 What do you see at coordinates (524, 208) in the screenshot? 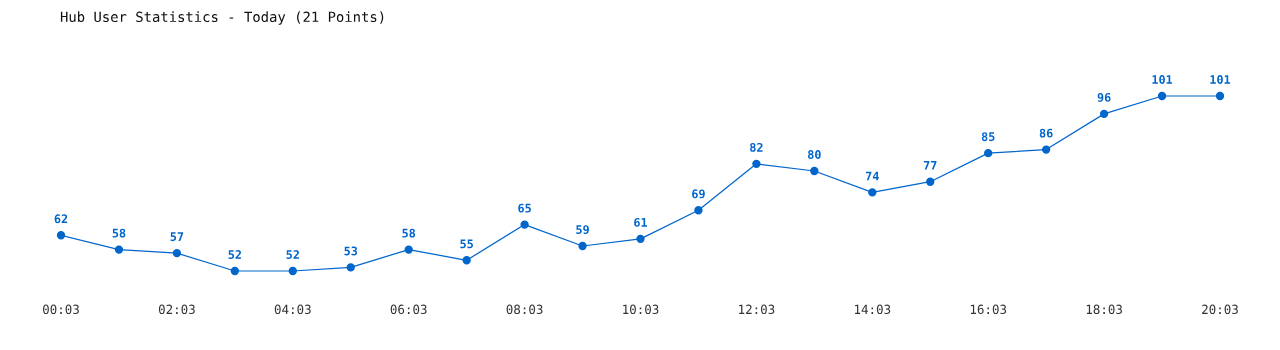
I see `data-label: 65` at bounding box center [524, 208].